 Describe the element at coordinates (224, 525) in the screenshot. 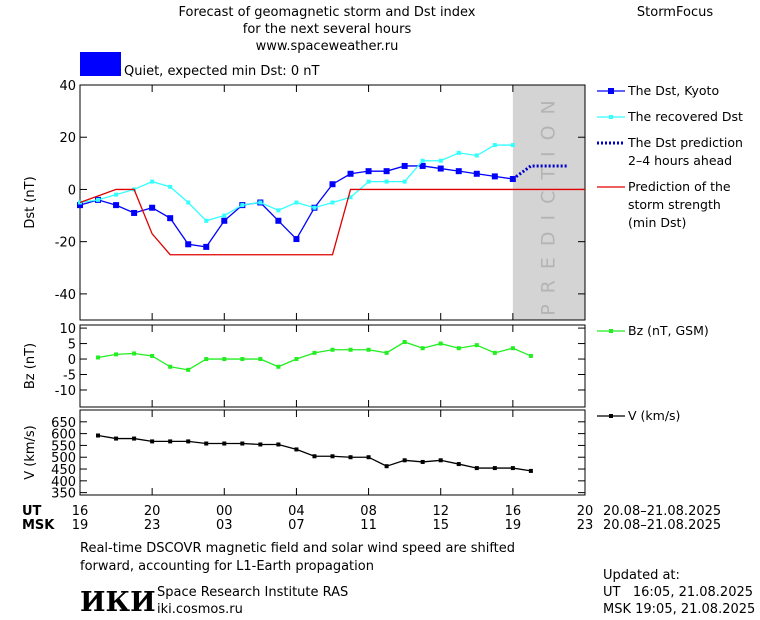

I see `x-tick-label: 03` at that location.